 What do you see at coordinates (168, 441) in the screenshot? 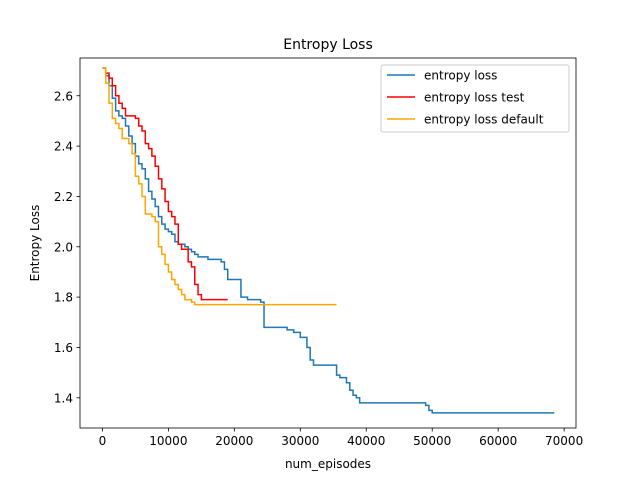
I see `x-tick-label: 10000` at bounding box center [168, 441].